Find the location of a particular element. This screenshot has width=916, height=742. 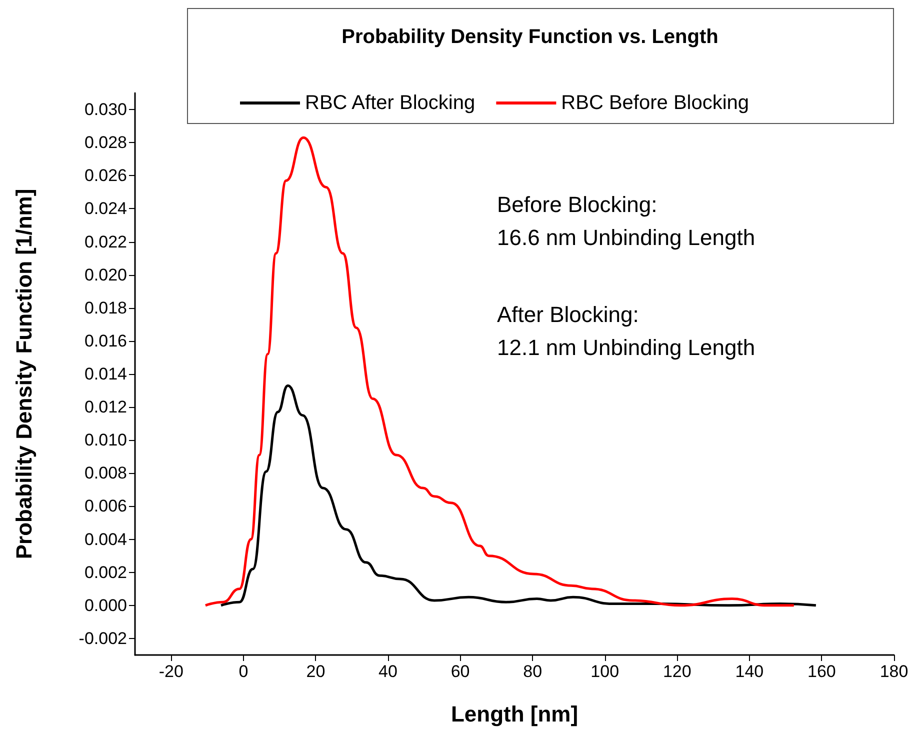

y-tick-label: 0.012 is located at coordinates (105, 407).